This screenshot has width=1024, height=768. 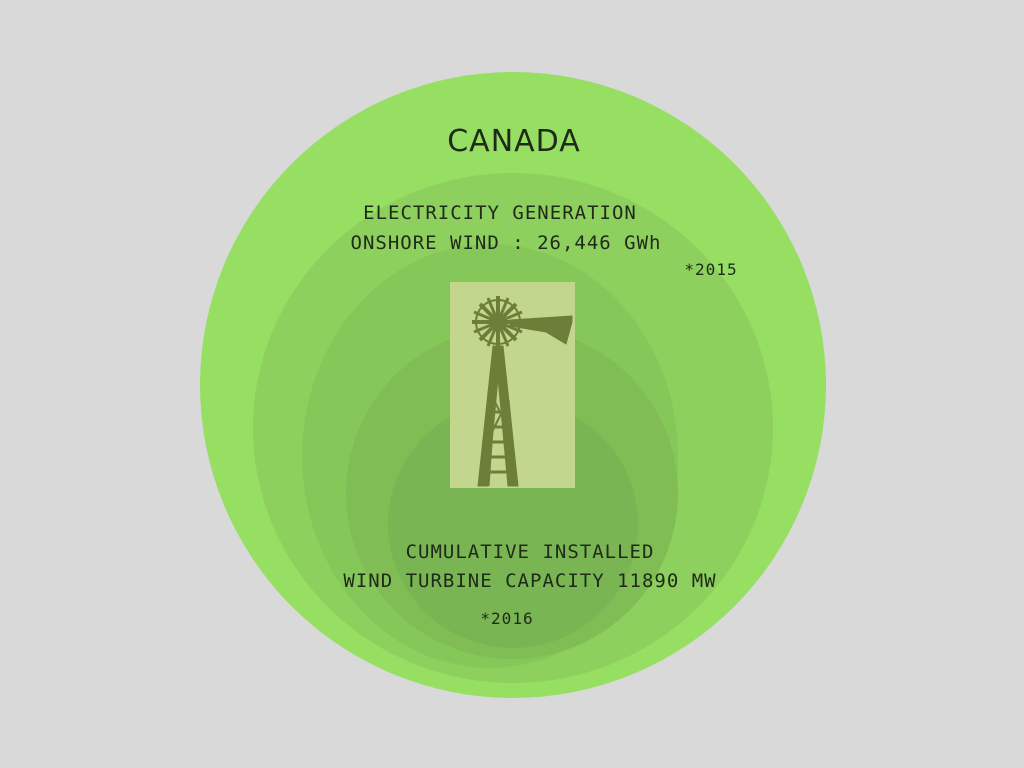 I want to click on windmill-icon, so click(x=512, y=385).